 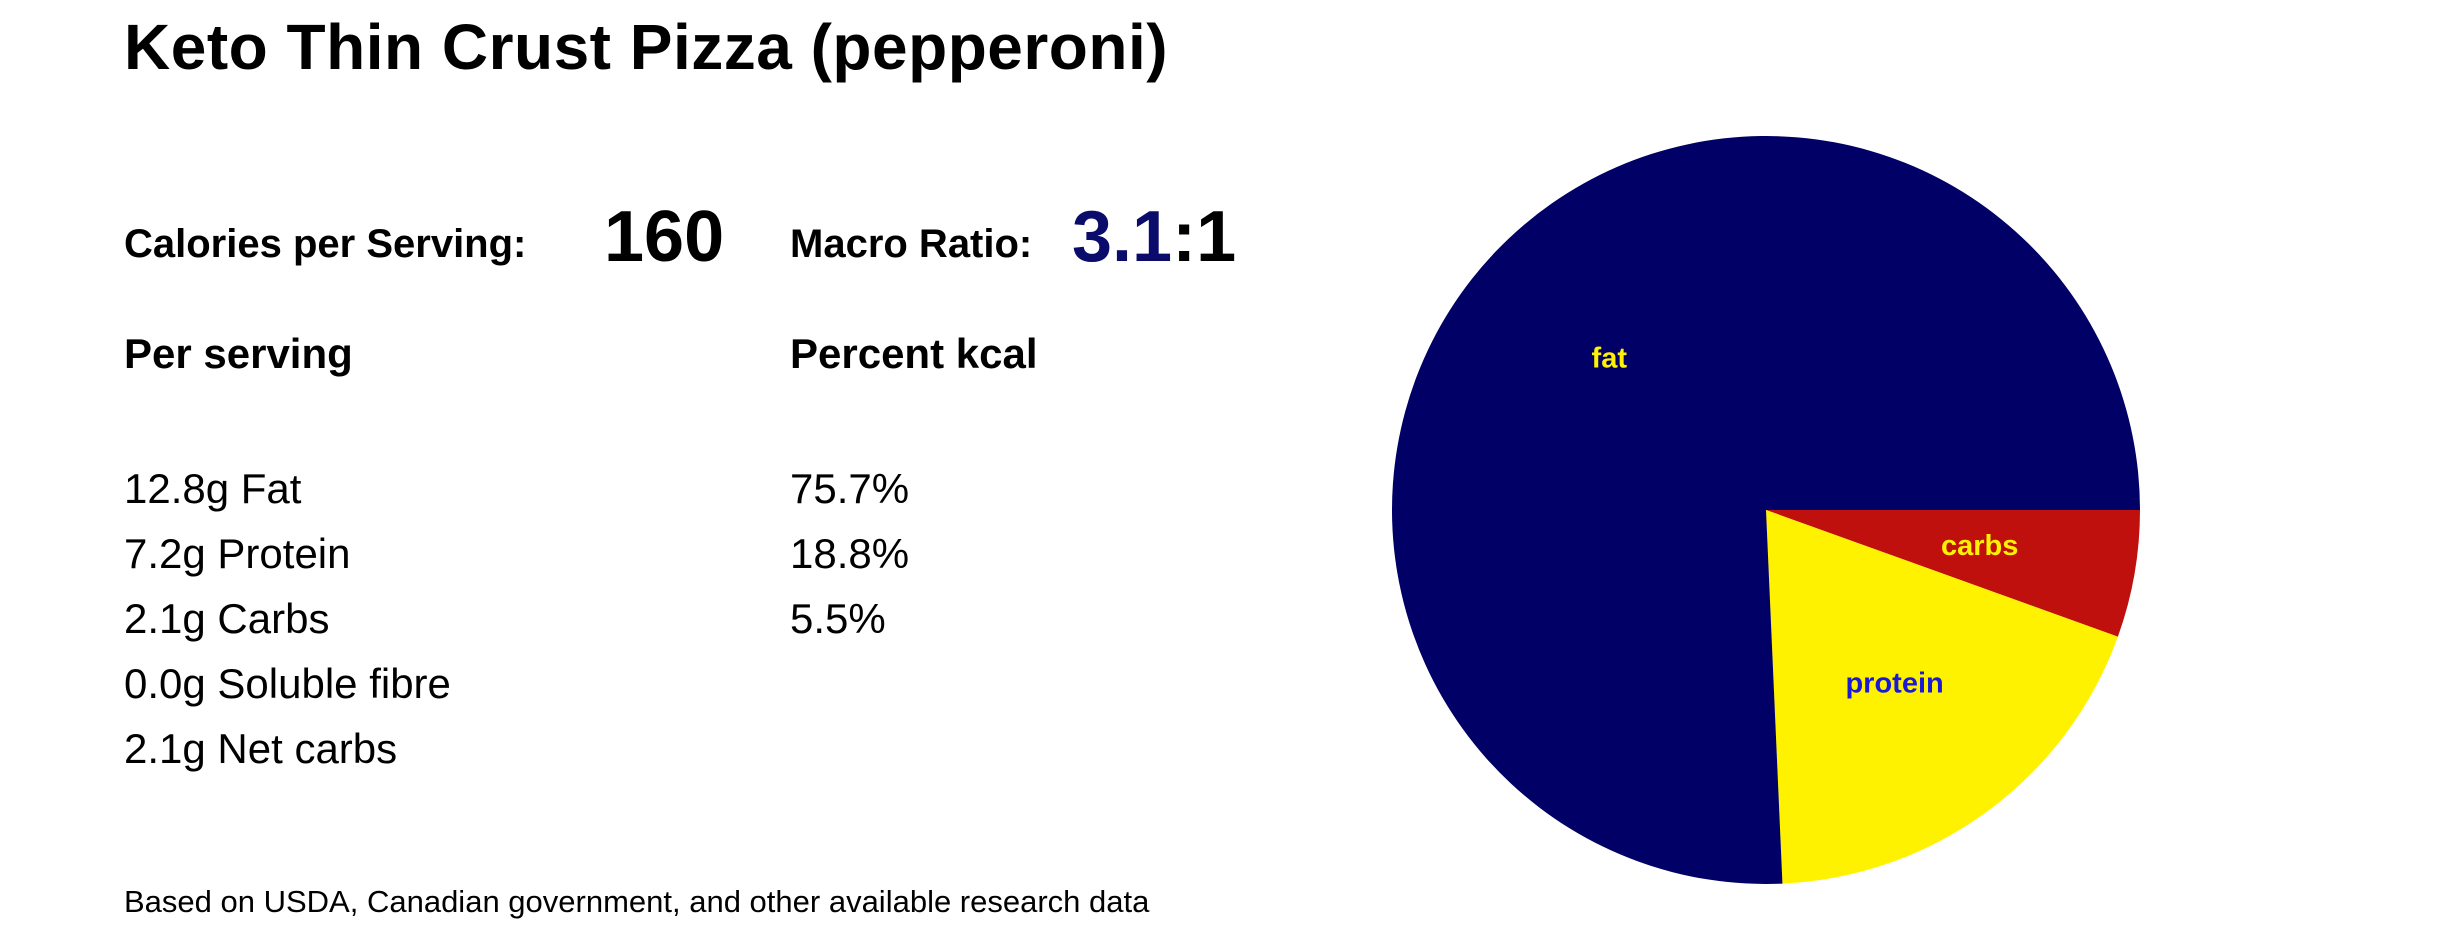 What do you see at coordinates (1979, 546) in the screenshot?
I see `pie-label-carbs: carbs` at bounding box center [1979, 546].